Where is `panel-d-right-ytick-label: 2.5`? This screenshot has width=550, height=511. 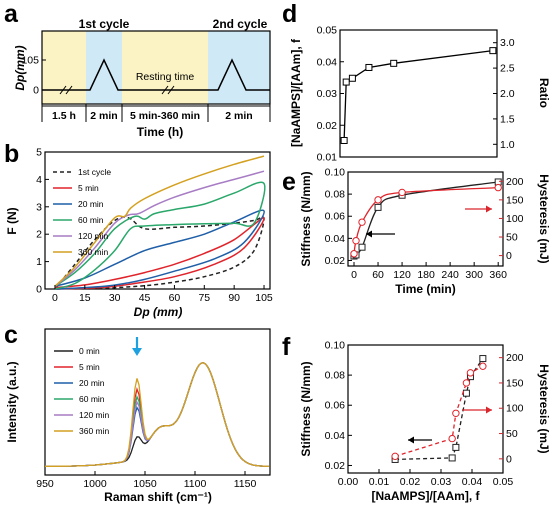 panel-d-right-ytick-label: 2.5 is located at coordinates (507, 69).